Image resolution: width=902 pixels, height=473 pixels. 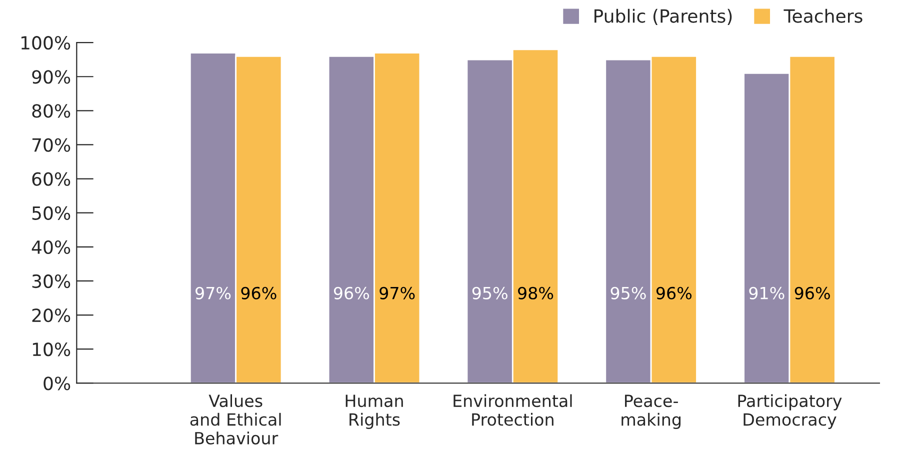 I want to click on legend-label: Public (Parents), so click(x=663, y=16).